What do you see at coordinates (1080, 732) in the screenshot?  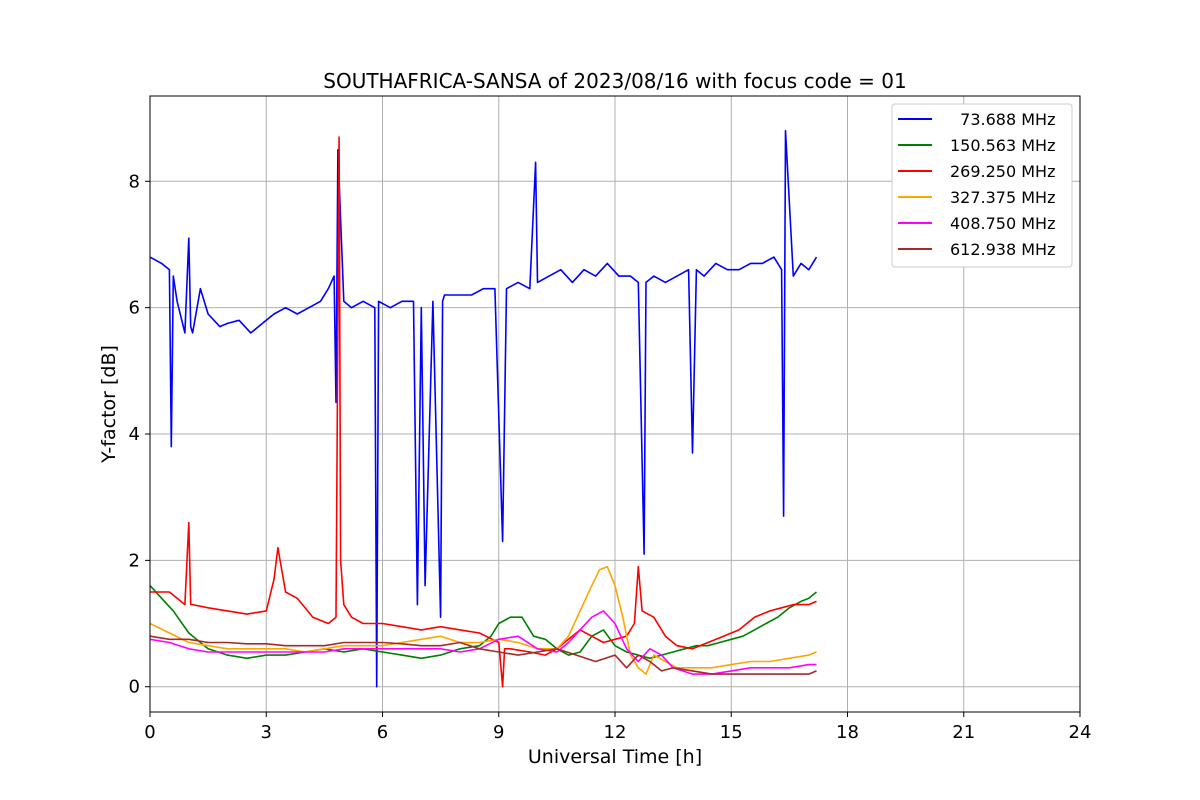 I see `x-tick-label: 24` at bounding box center [1080, 732].